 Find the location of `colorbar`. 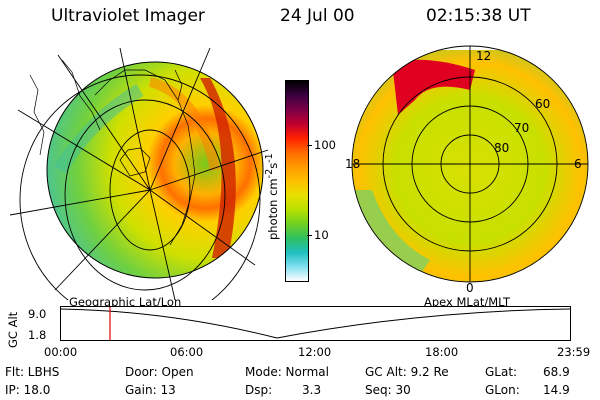

colorbar is located at coordinates (297, 181).